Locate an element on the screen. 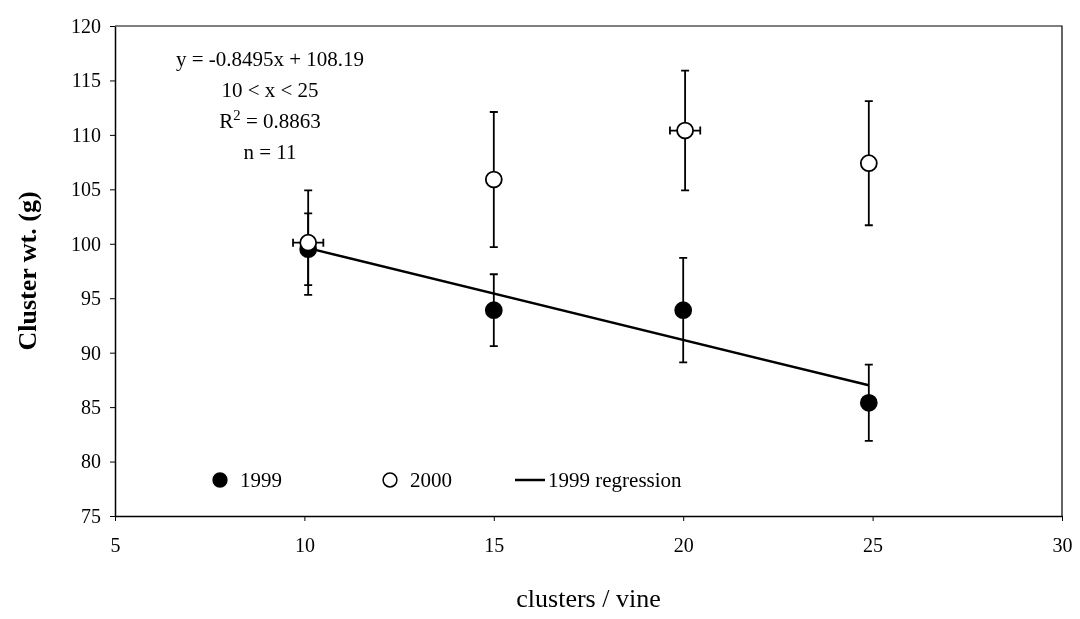 The height and width of the screenshot is (619, 1080). x-axis-title: clusters / vine is located at coordinates (588, 598).